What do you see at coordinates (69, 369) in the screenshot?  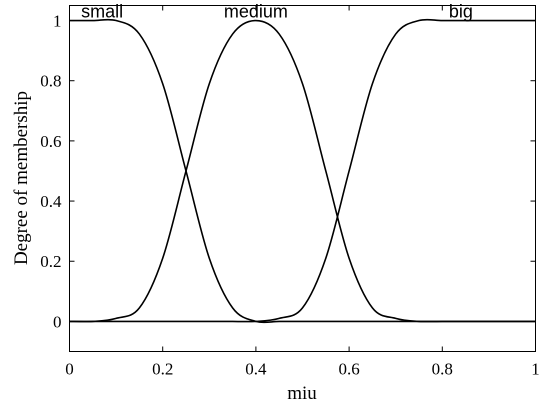 I see `x-tick-label: 0` at bounding box center [69, 369].